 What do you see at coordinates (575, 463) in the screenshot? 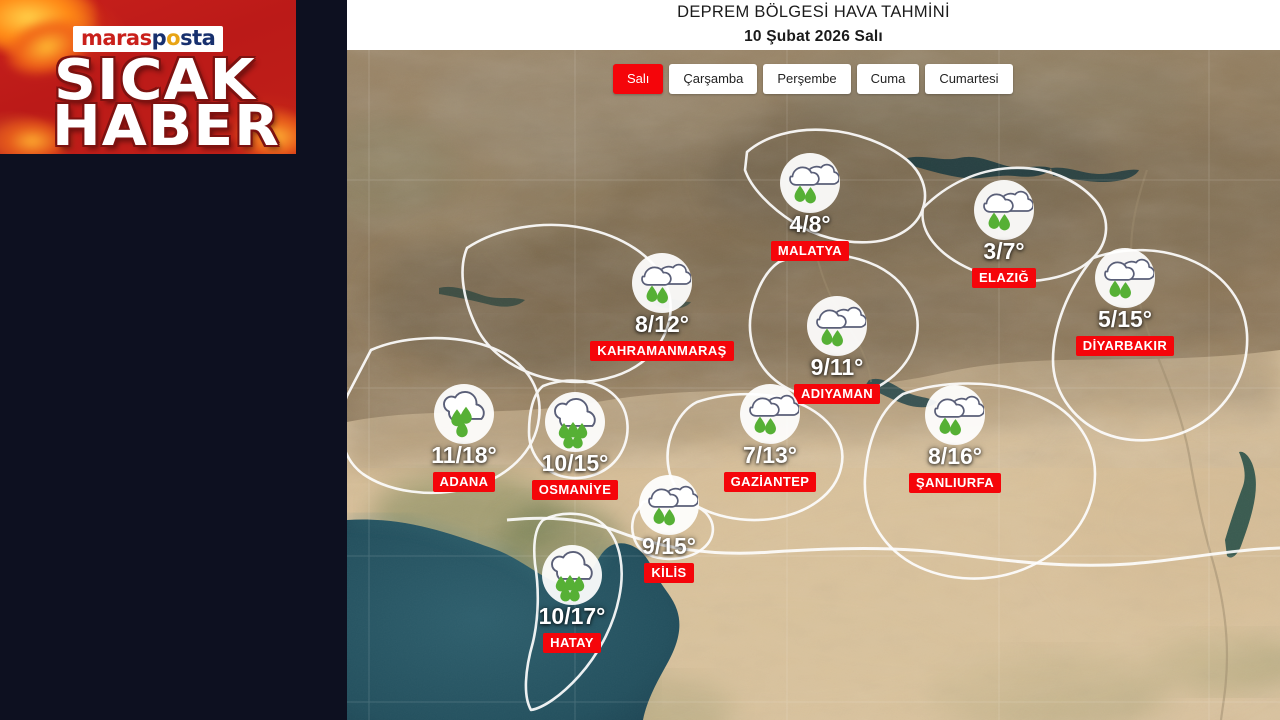
I see `city-temperature: 10/15°` at bounding box center [575, 463].